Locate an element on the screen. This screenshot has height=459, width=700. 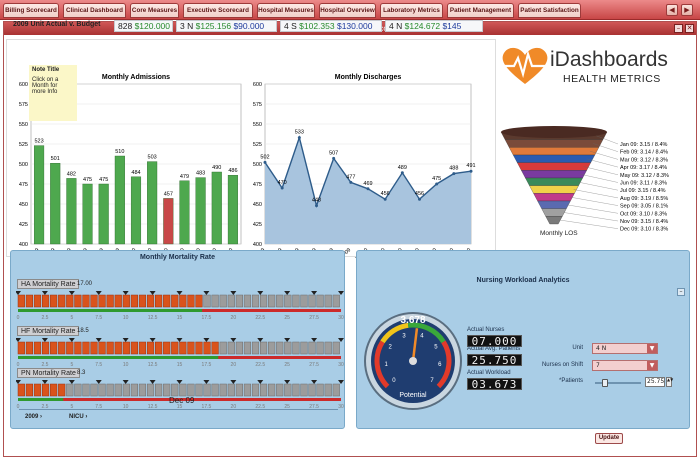
y-tick-label: 575 is located at coordinates (23, 105).